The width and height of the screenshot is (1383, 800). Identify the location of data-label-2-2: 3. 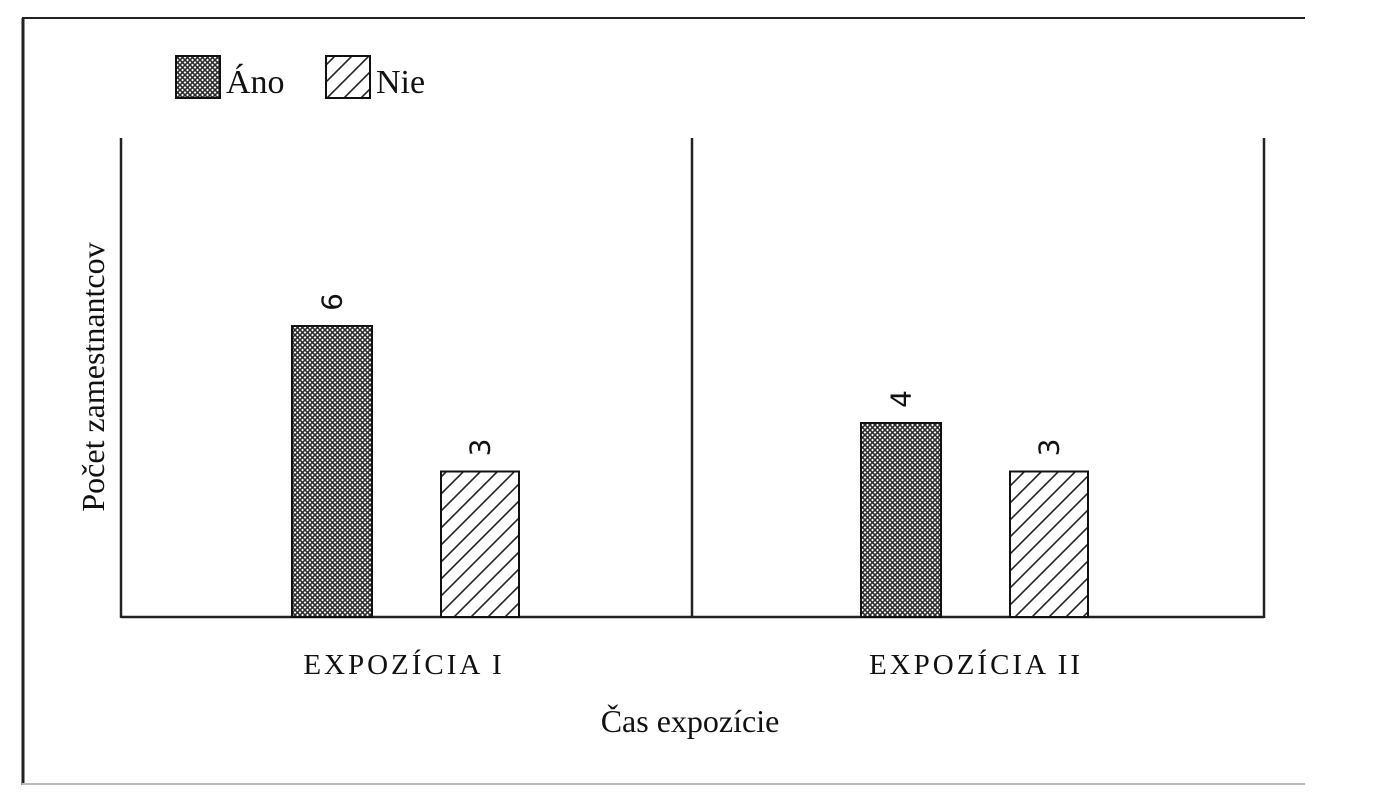
(1049, 448).